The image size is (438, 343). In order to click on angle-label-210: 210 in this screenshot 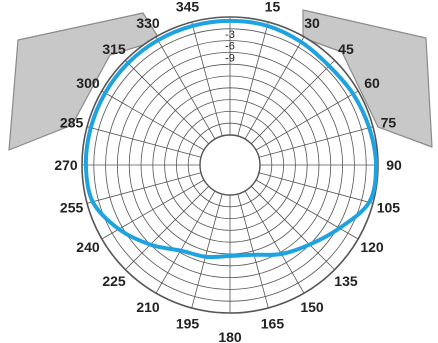, I will do `click(148, 307)`.